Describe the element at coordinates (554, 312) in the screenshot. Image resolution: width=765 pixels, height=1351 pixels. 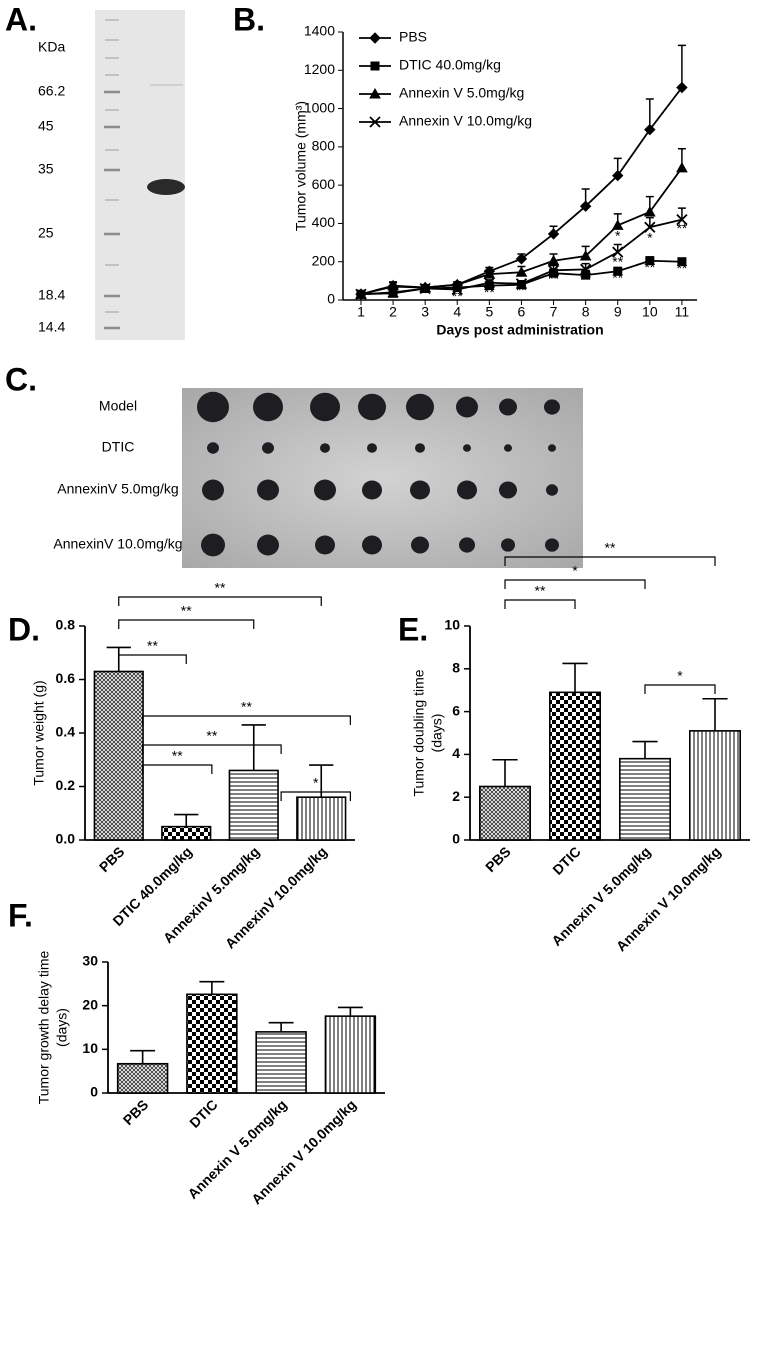
I see `x-tick-label: 7` at that location.